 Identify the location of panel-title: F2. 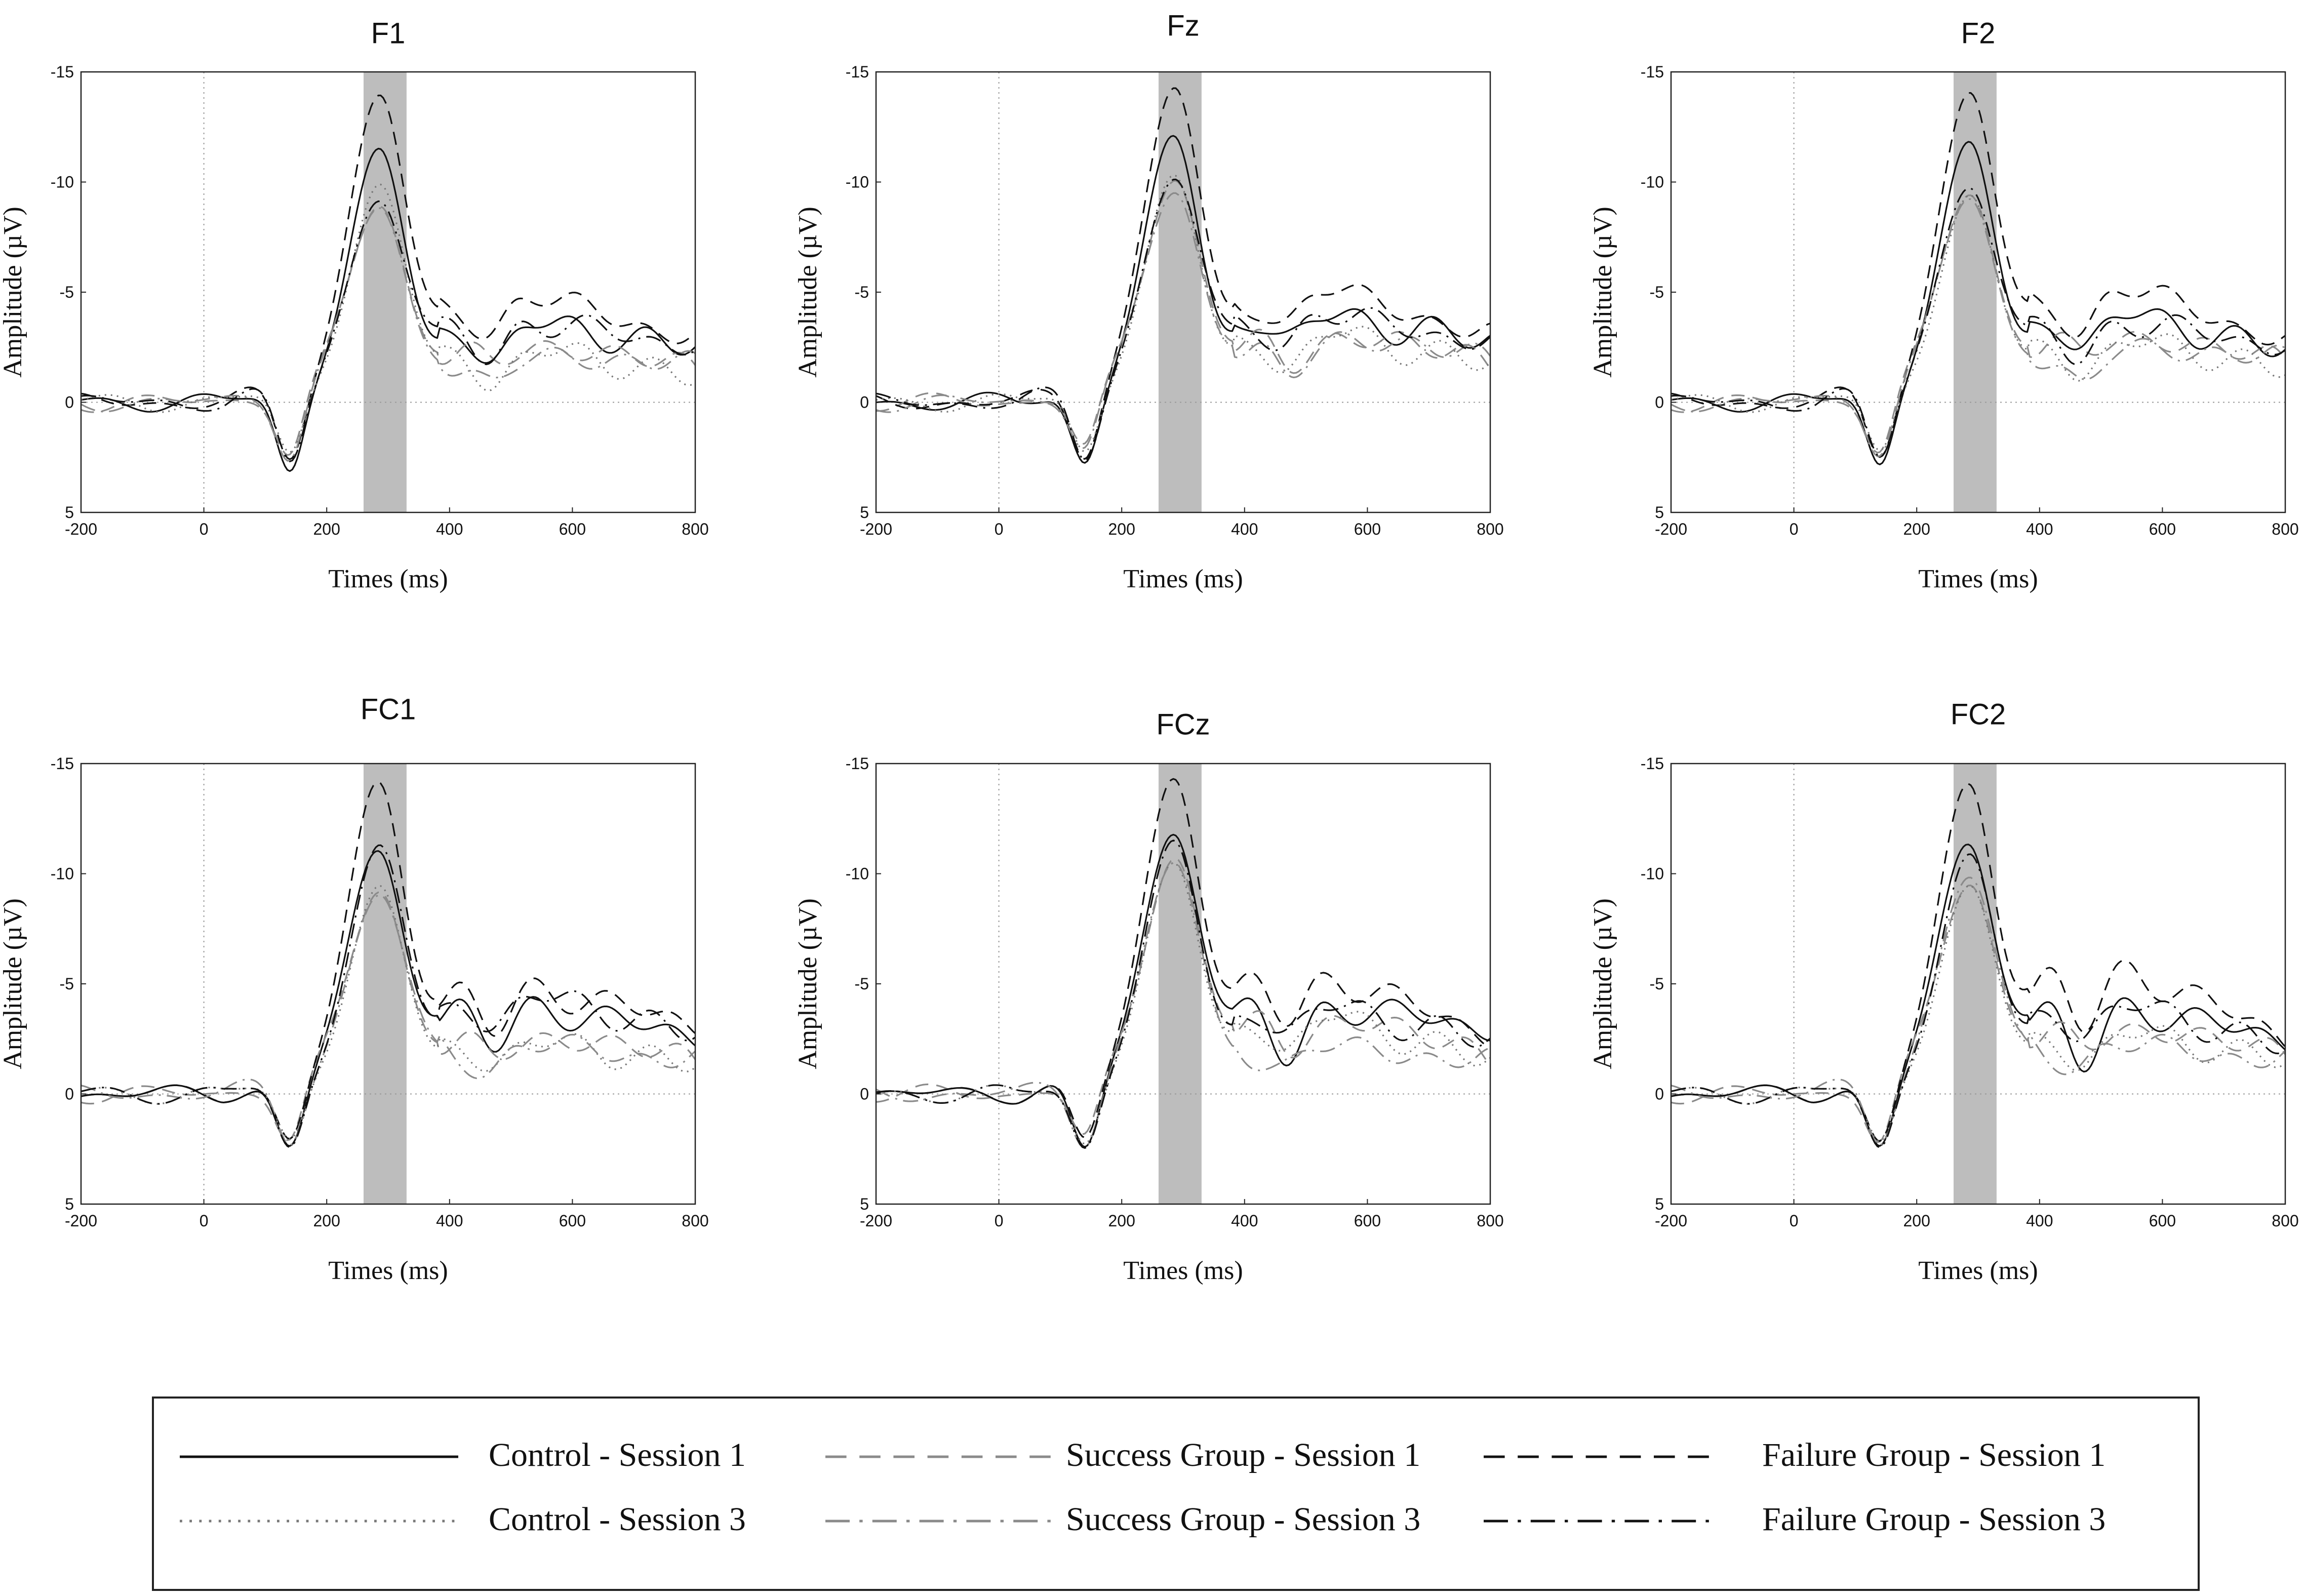
(1978, 33).